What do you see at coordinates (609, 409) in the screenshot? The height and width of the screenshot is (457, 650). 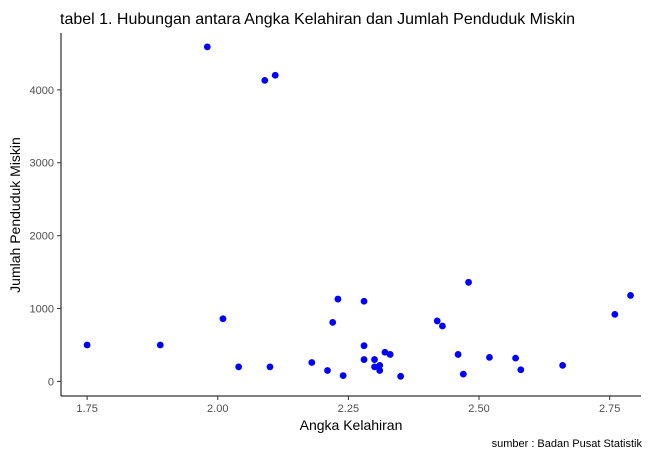 I see `x-tick-label: 2.75` at bounding box center [609, 409].